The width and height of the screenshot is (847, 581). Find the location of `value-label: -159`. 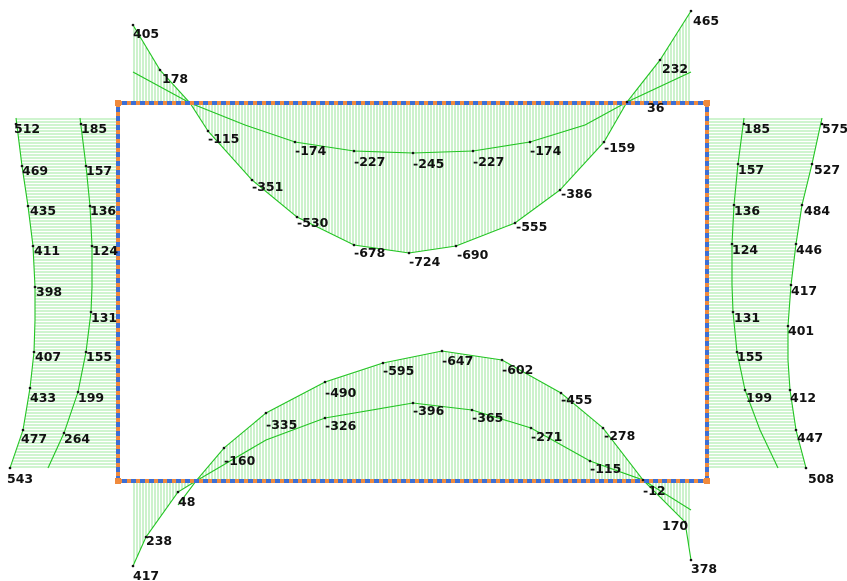

value-label: -159 is located at coordinates (619, 147).